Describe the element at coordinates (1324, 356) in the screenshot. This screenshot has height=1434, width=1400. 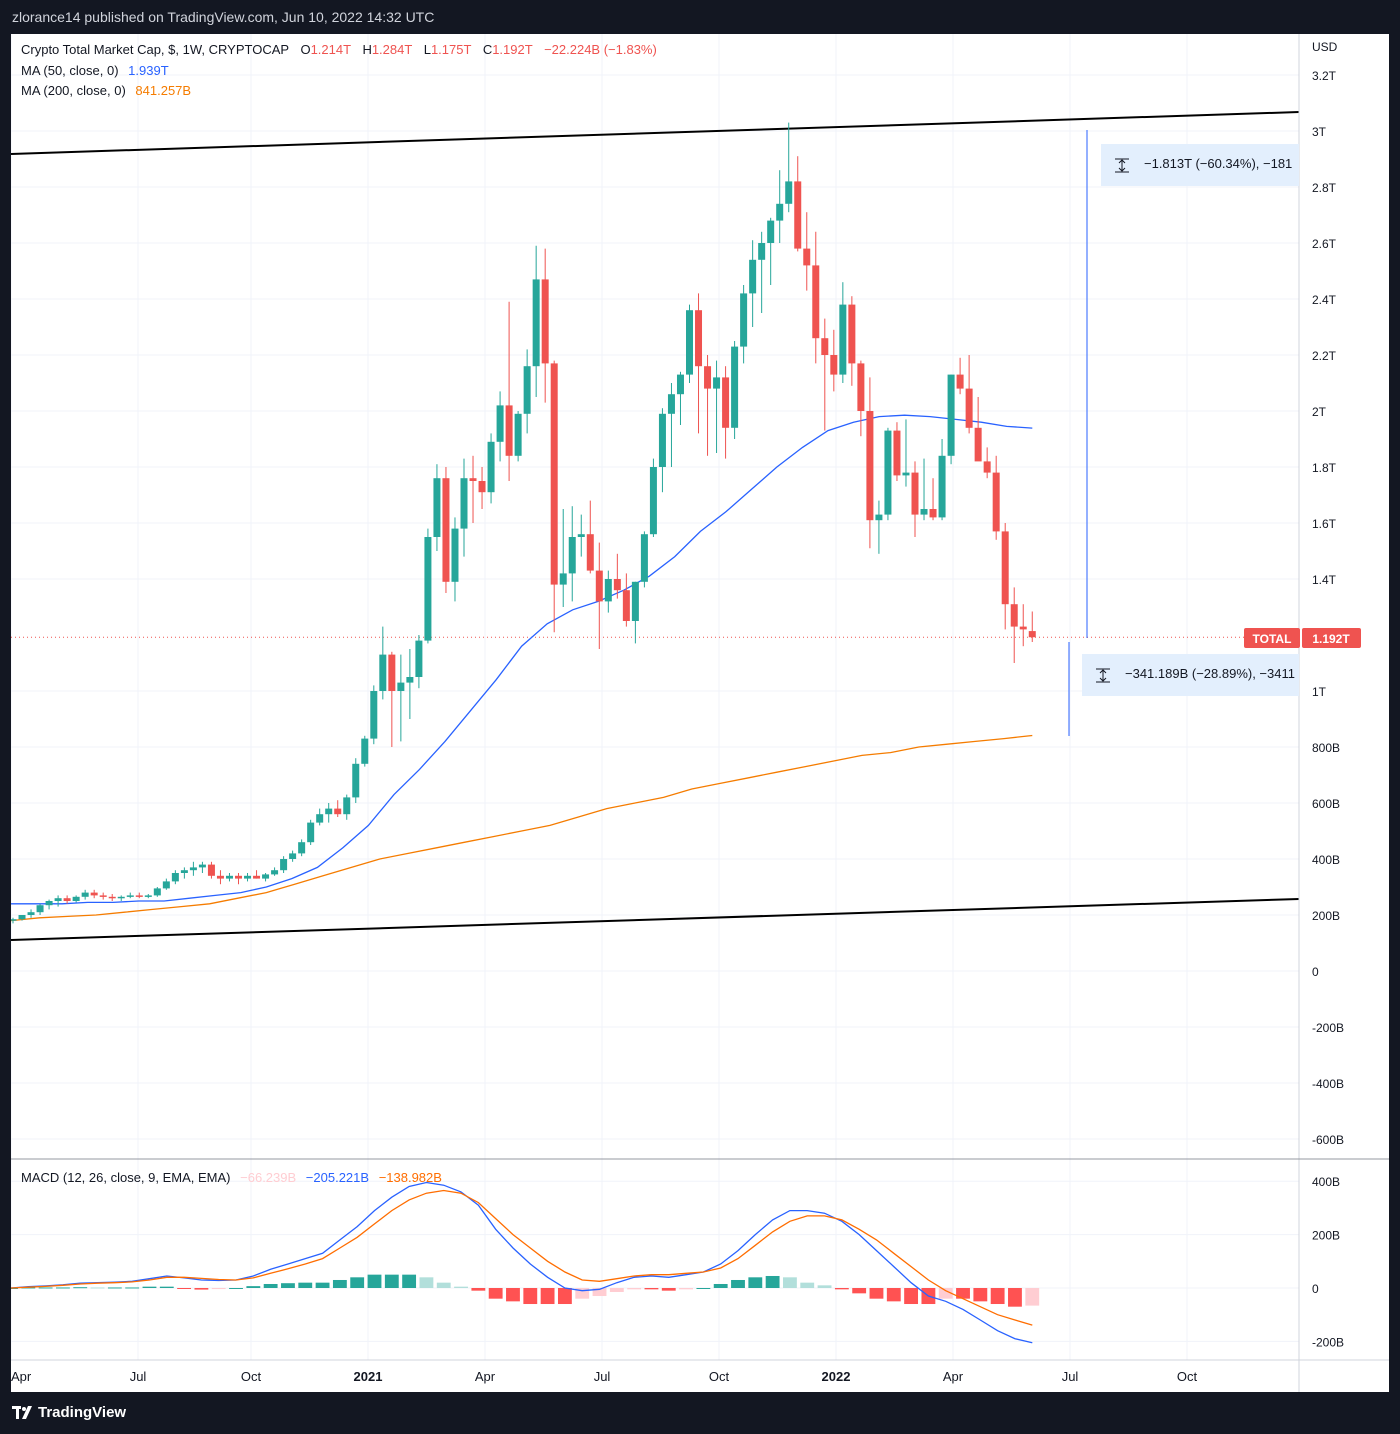
I see `price-tick-label: 2.2T` at that location.